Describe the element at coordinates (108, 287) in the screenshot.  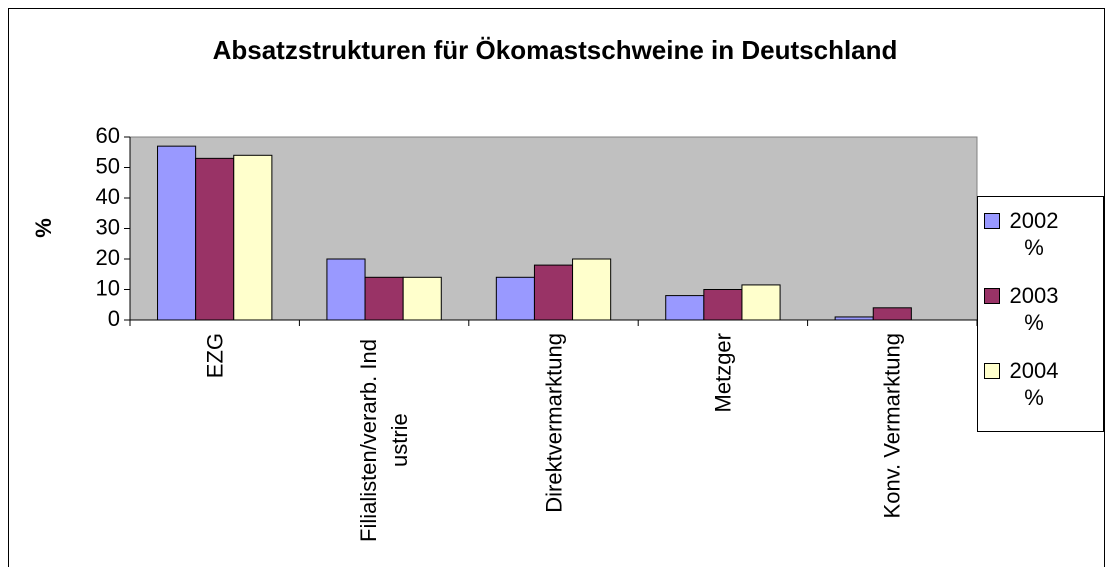
I see `y-tick-label: 10` at that location.